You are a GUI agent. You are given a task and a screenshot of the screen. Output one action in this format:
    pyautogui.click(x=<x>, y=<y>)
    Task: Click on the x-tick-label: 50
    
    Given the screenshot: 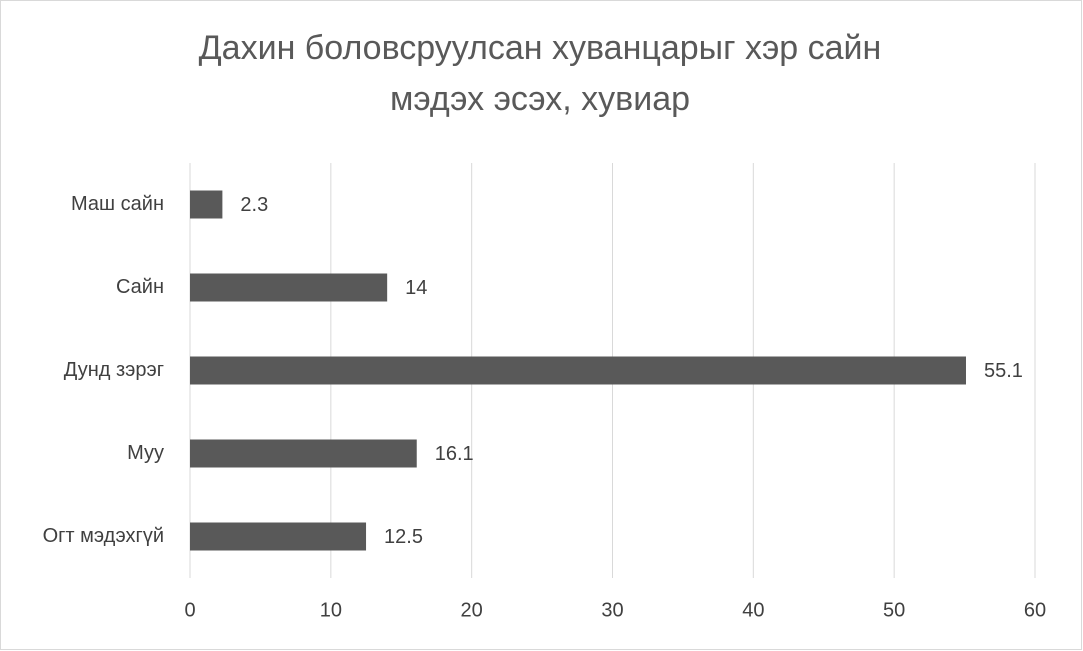 What is the action you would take?
    pyautogui.click(x=894, y=610)
    